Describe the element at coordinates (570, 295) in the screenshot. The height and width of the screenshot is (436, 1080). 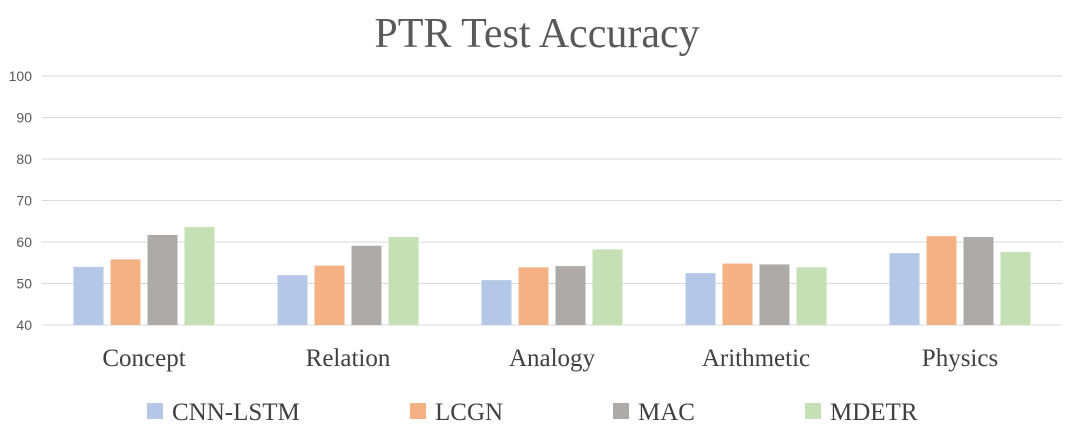
I see `bar-mac-analogy` at that location.